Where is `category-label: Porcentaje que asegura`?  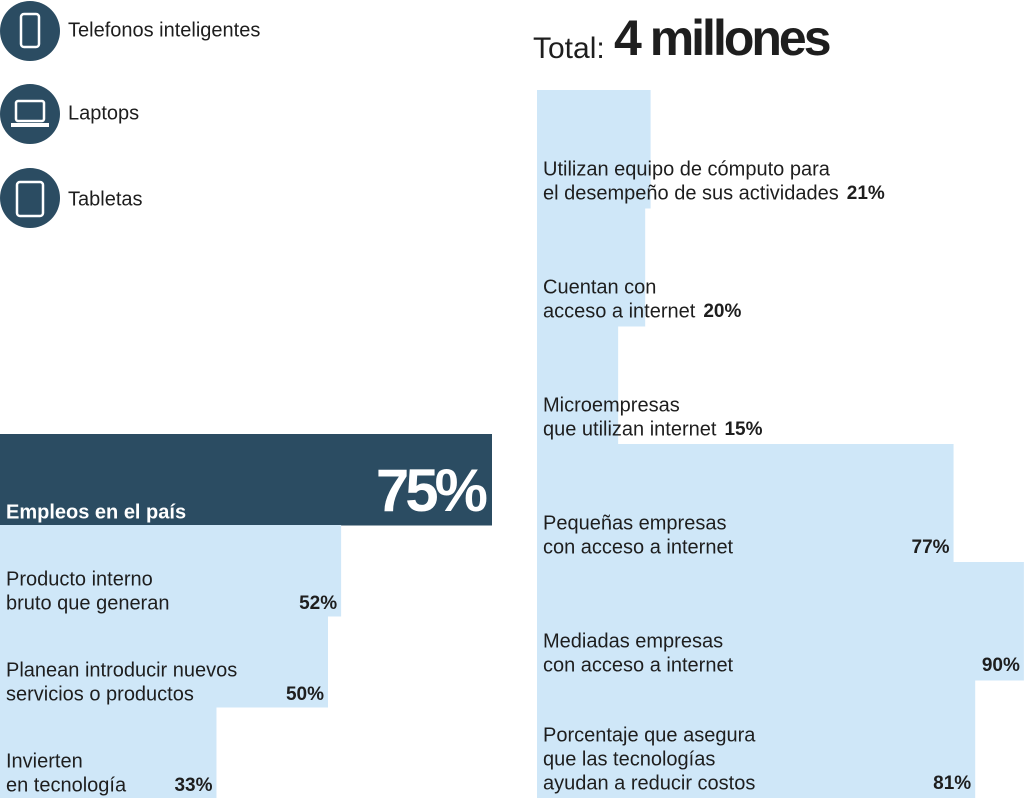
category-label: Porcentaje que asegura is located at coordinates (649, 735).